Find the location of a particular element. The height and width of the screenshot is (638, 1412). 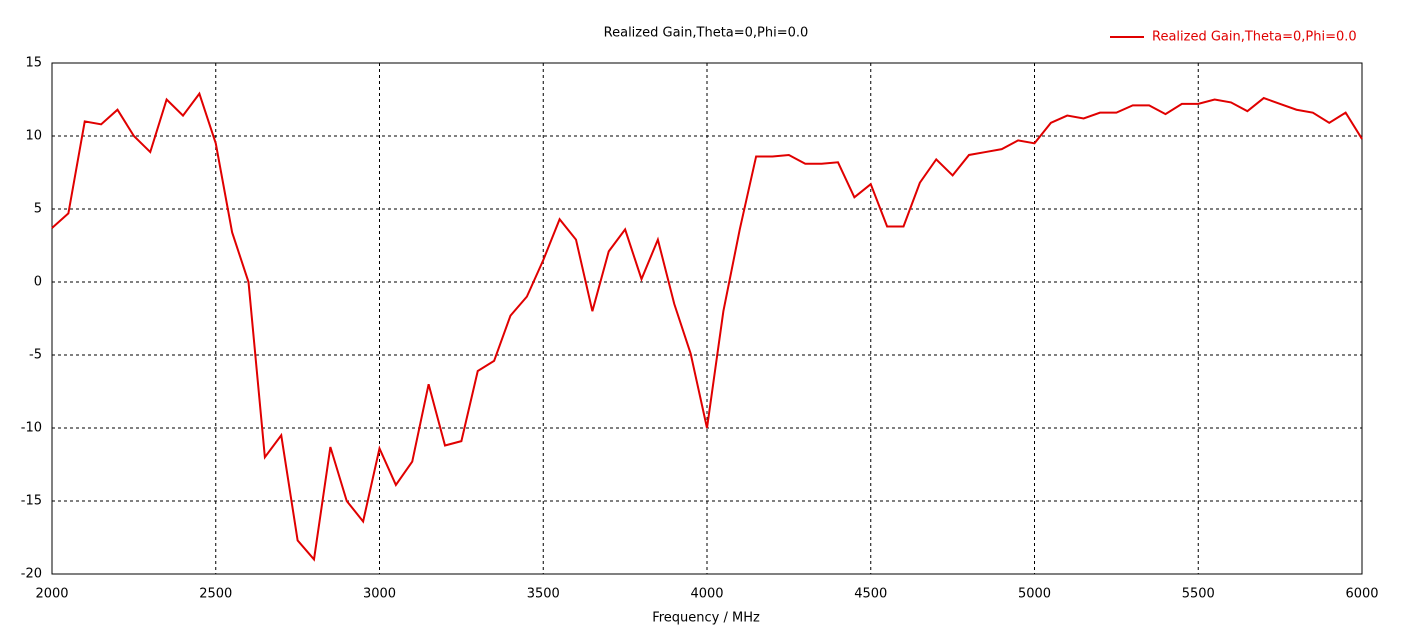

x-tick-label: 5000 is located at coordinates (1034, 594).